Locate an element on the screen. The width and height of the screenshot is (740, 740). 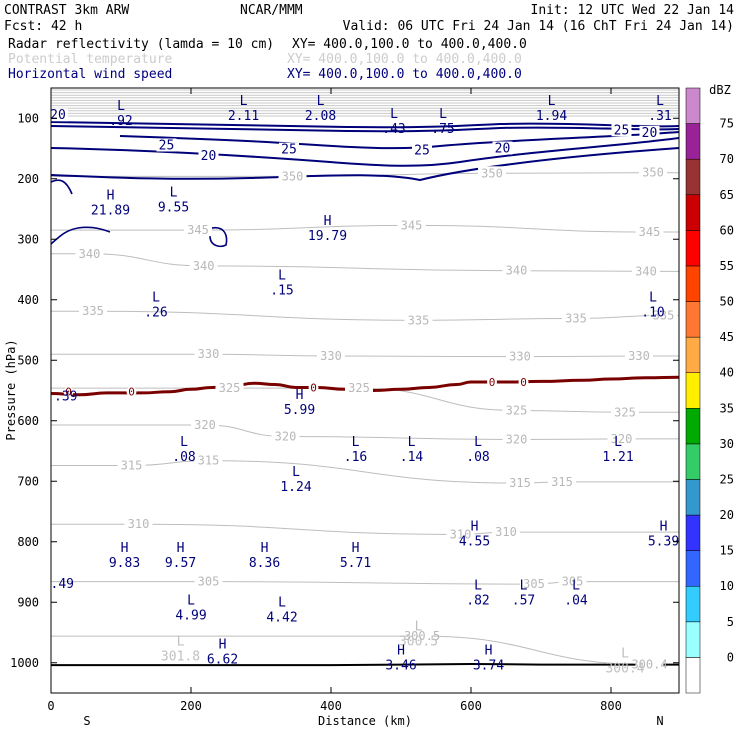
wind-extremum-value: 1.24 is located at coordinates (295, 487).